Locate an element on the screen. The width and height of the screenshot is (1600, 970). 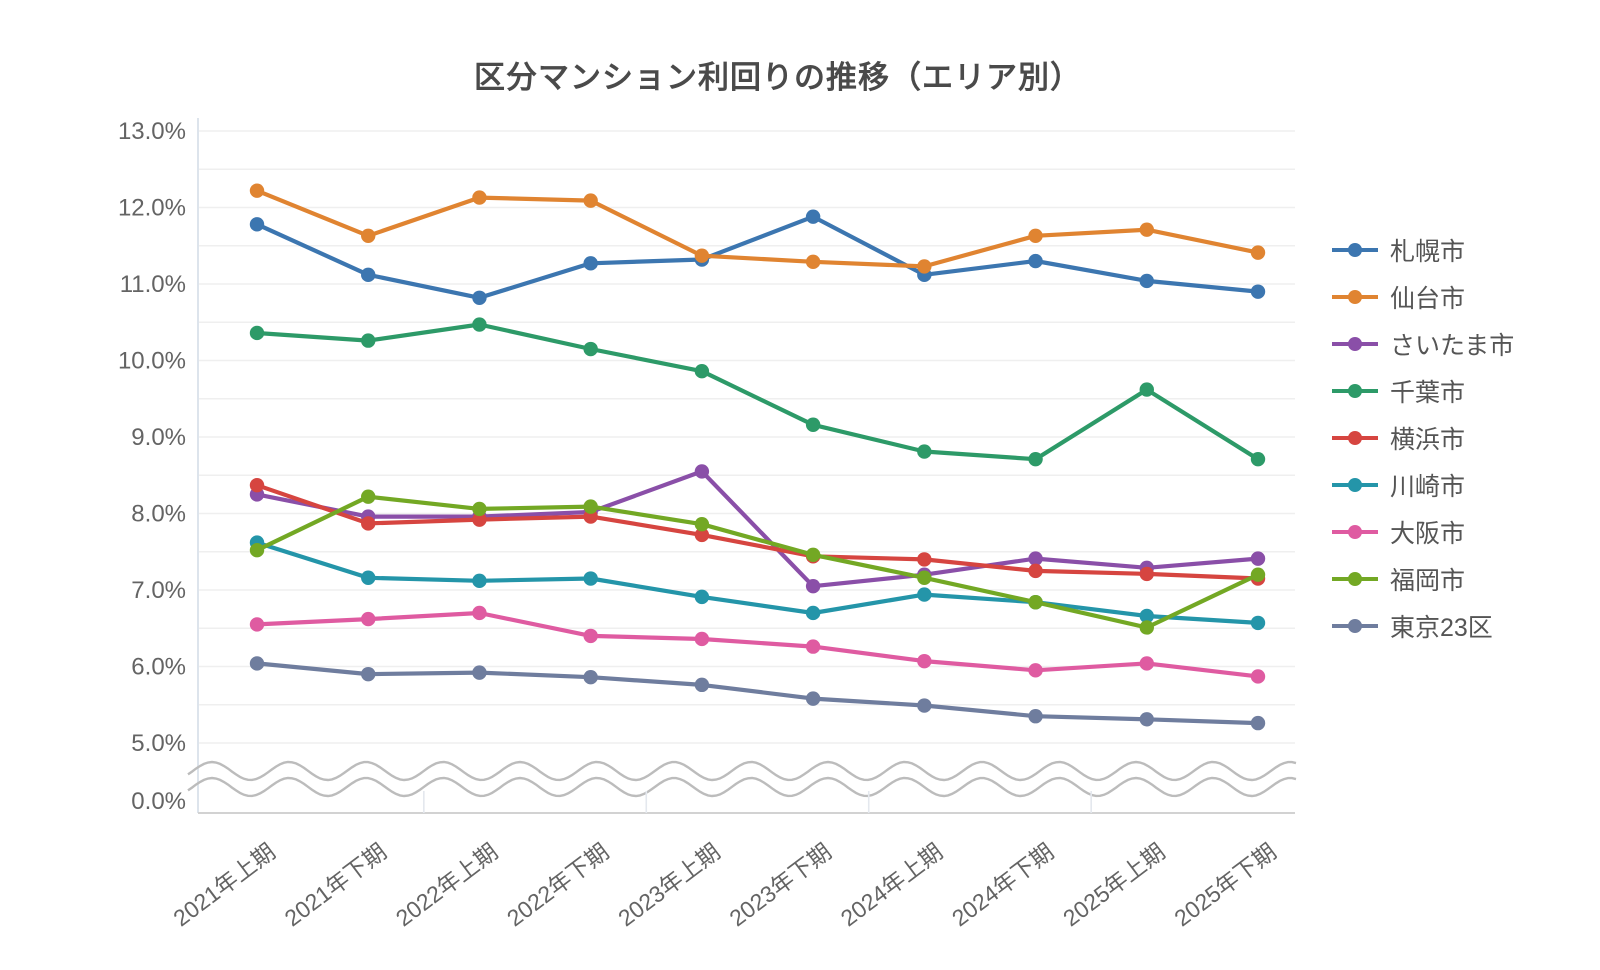
legend-item-大阪市: 大阪市 is located at coordinates (1423, 531).